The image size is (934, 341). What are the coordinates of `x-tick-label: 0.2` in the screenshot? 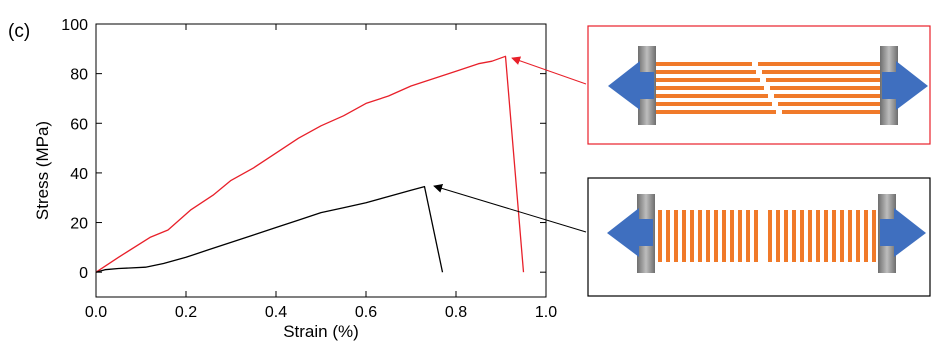 It's located at (186, 312).